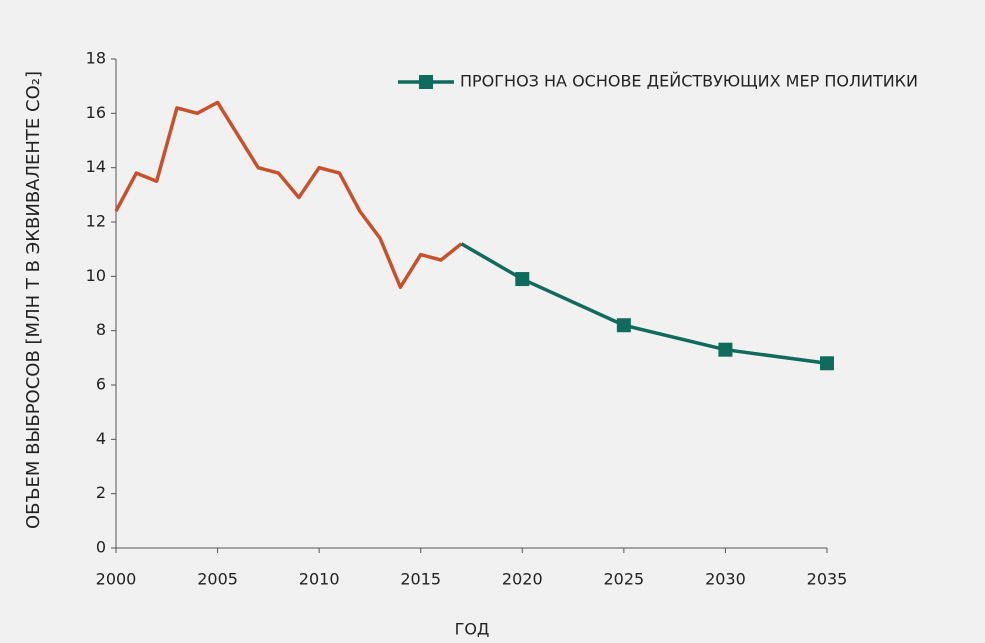 The height and width of the screenshot is (643, 985). Describe the element at coordinates (96, 112) in the screenshot. I see `y-tick-label: 16` at that location.